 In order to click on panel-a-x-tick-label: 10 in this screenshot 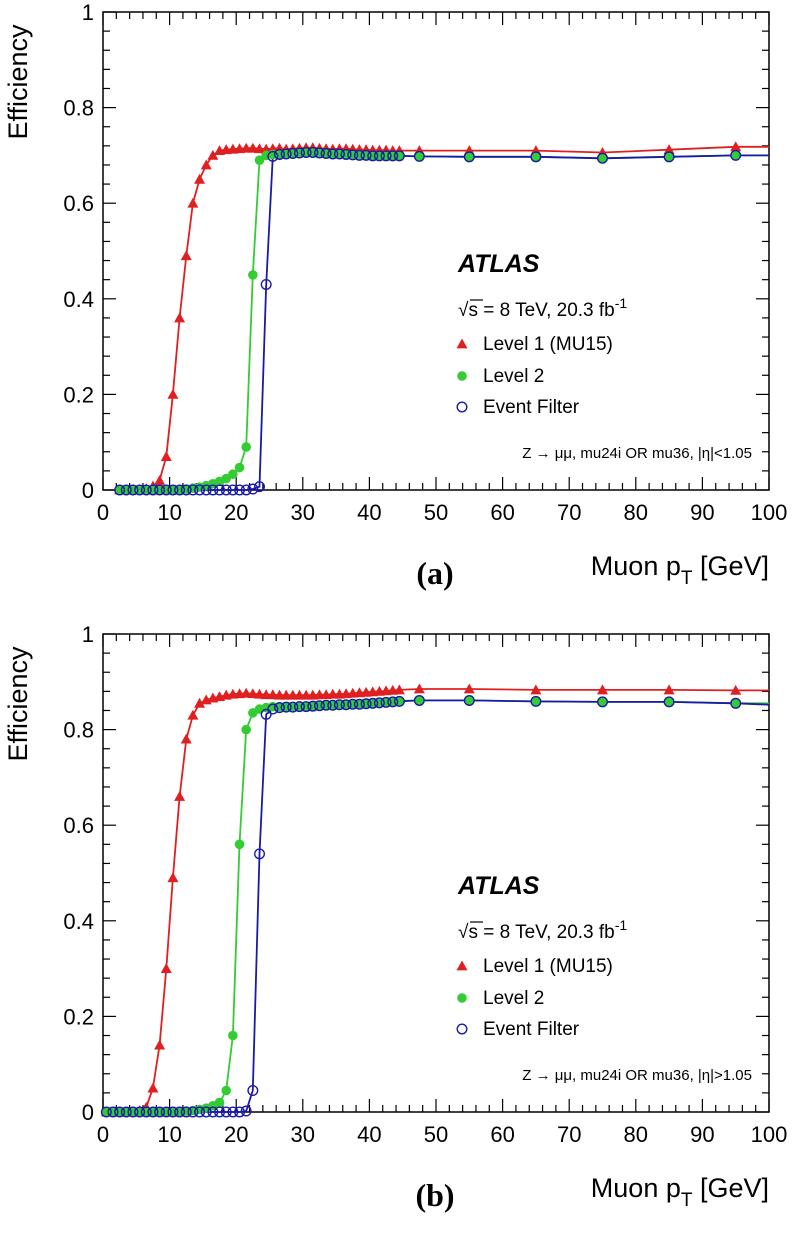, I will do `click(169, 512)`.